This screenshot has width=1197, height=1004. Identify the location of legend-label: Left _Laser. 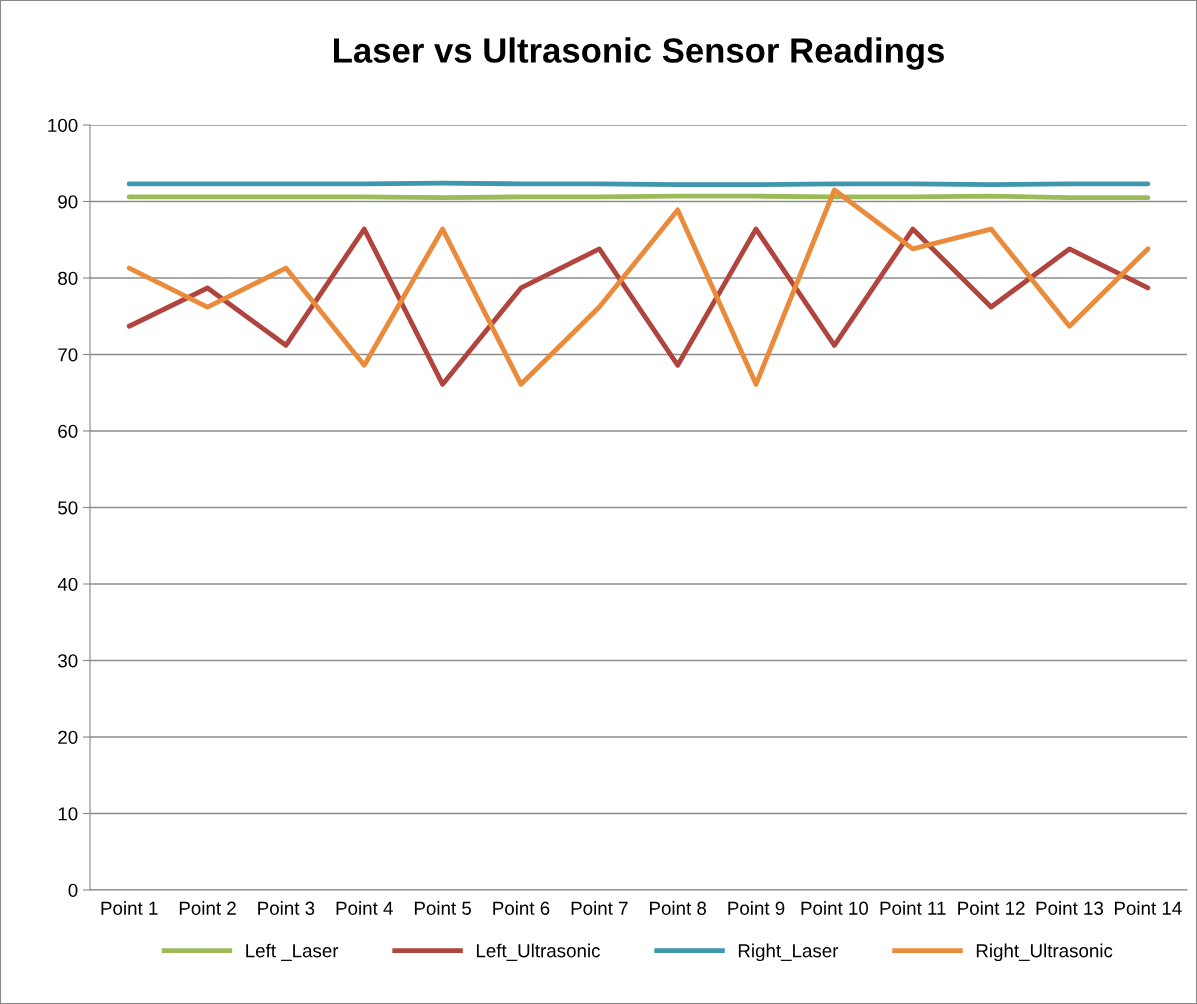
(292, 952).